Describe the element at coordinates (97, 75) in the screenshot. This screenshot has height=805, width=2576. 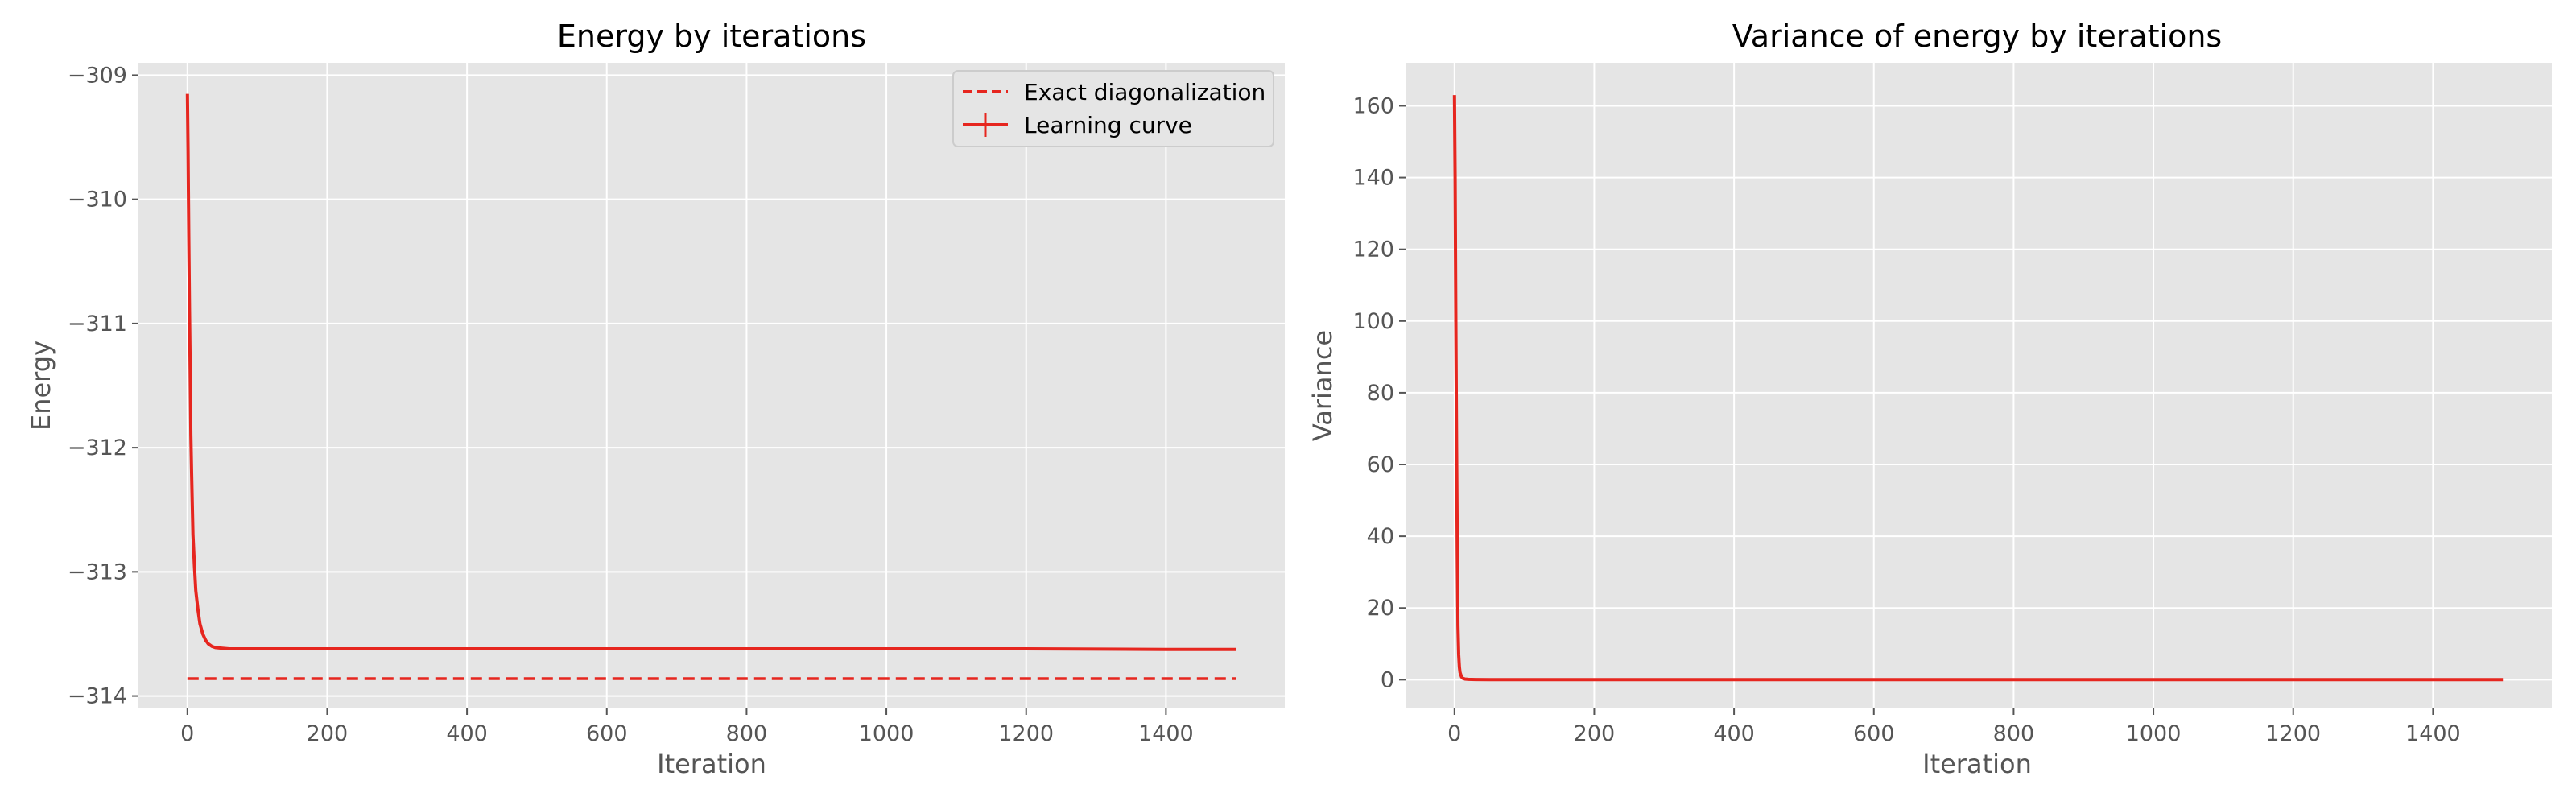
I see `y-tick-label: −309` at that location.